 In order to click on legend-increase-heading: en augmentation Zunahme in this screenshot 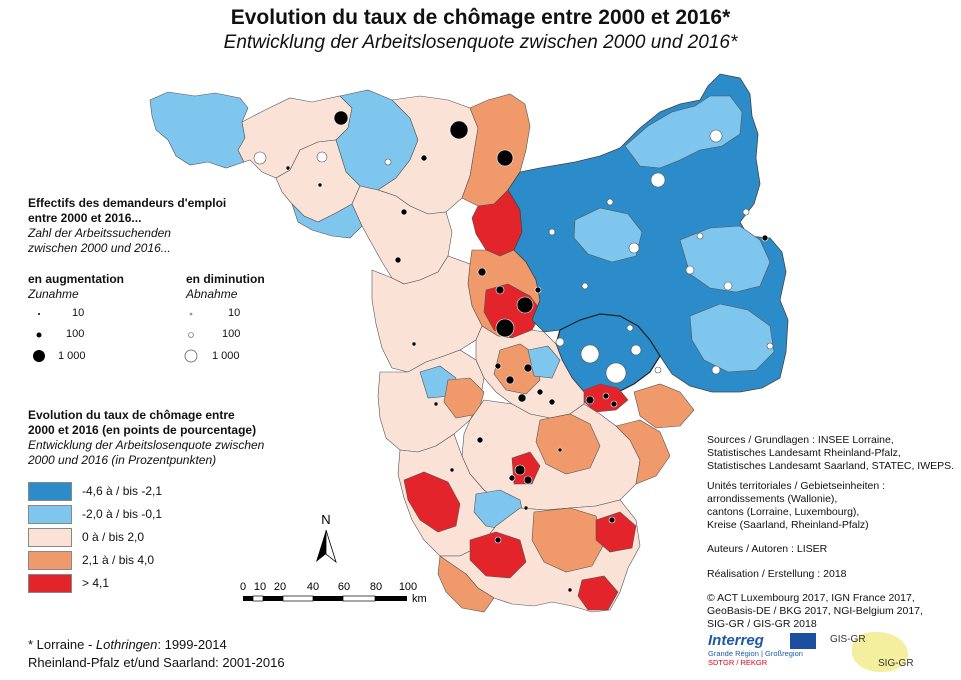, I will do `click(76, 287)`.